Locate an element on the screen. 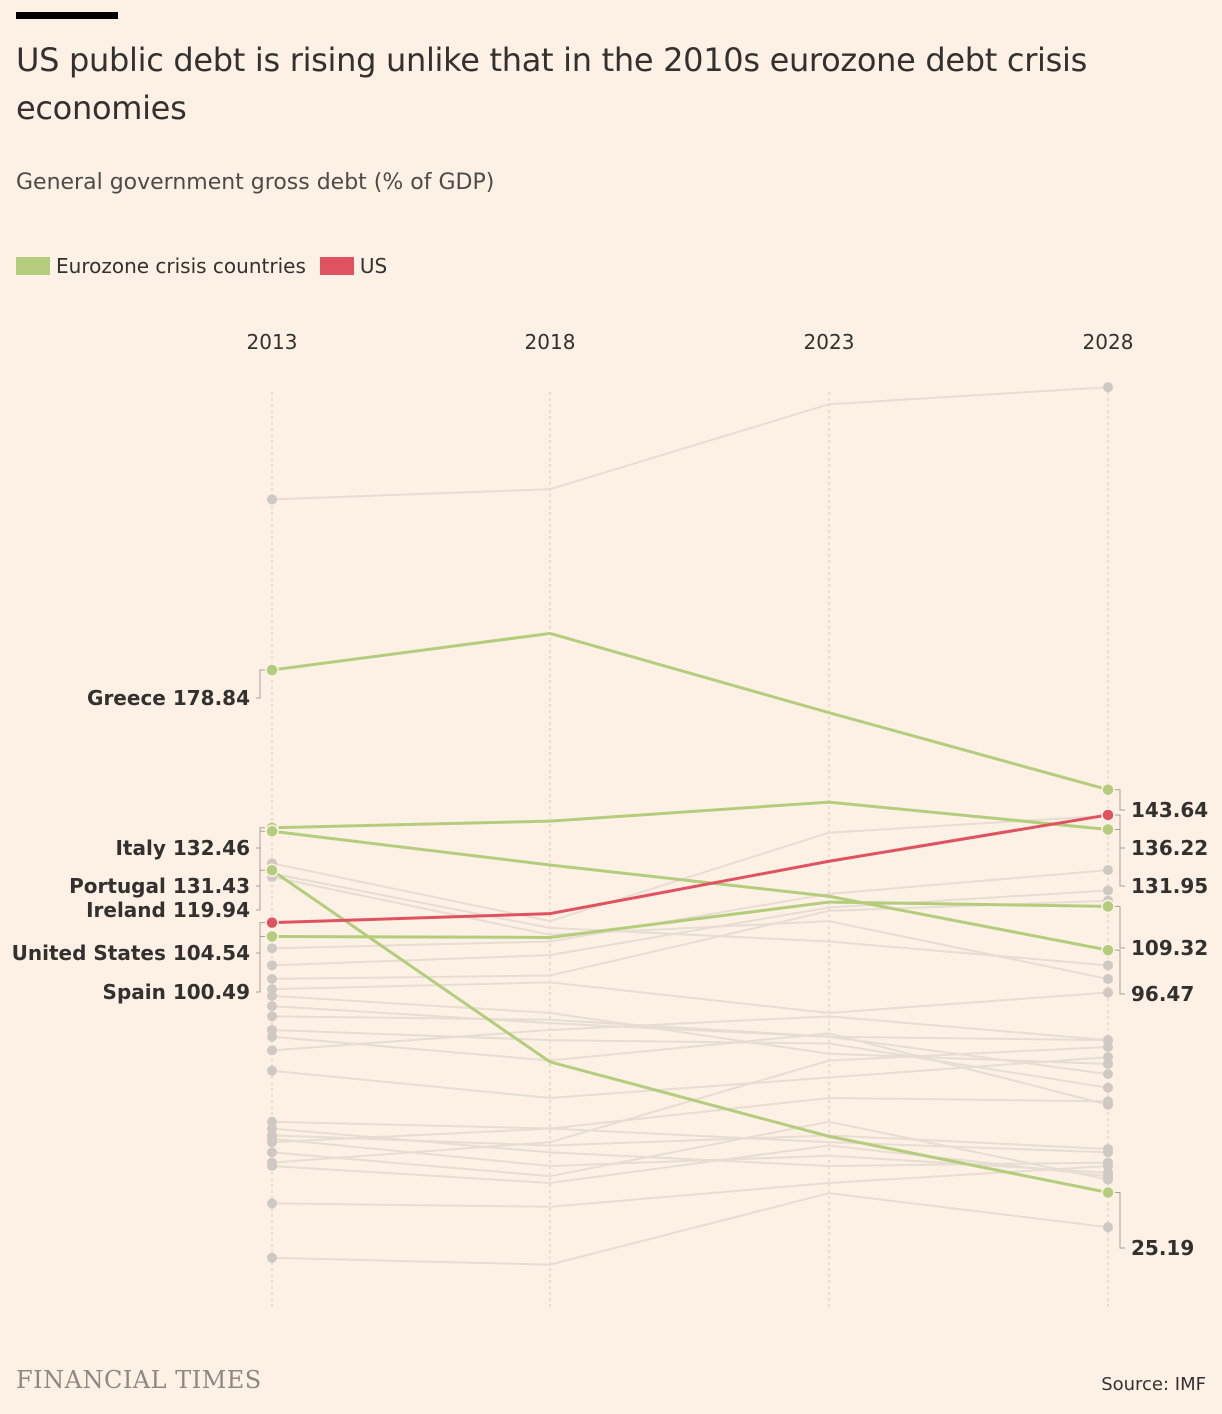  x-tick-label-2018: 2018 is located at coordinates (550, 342).